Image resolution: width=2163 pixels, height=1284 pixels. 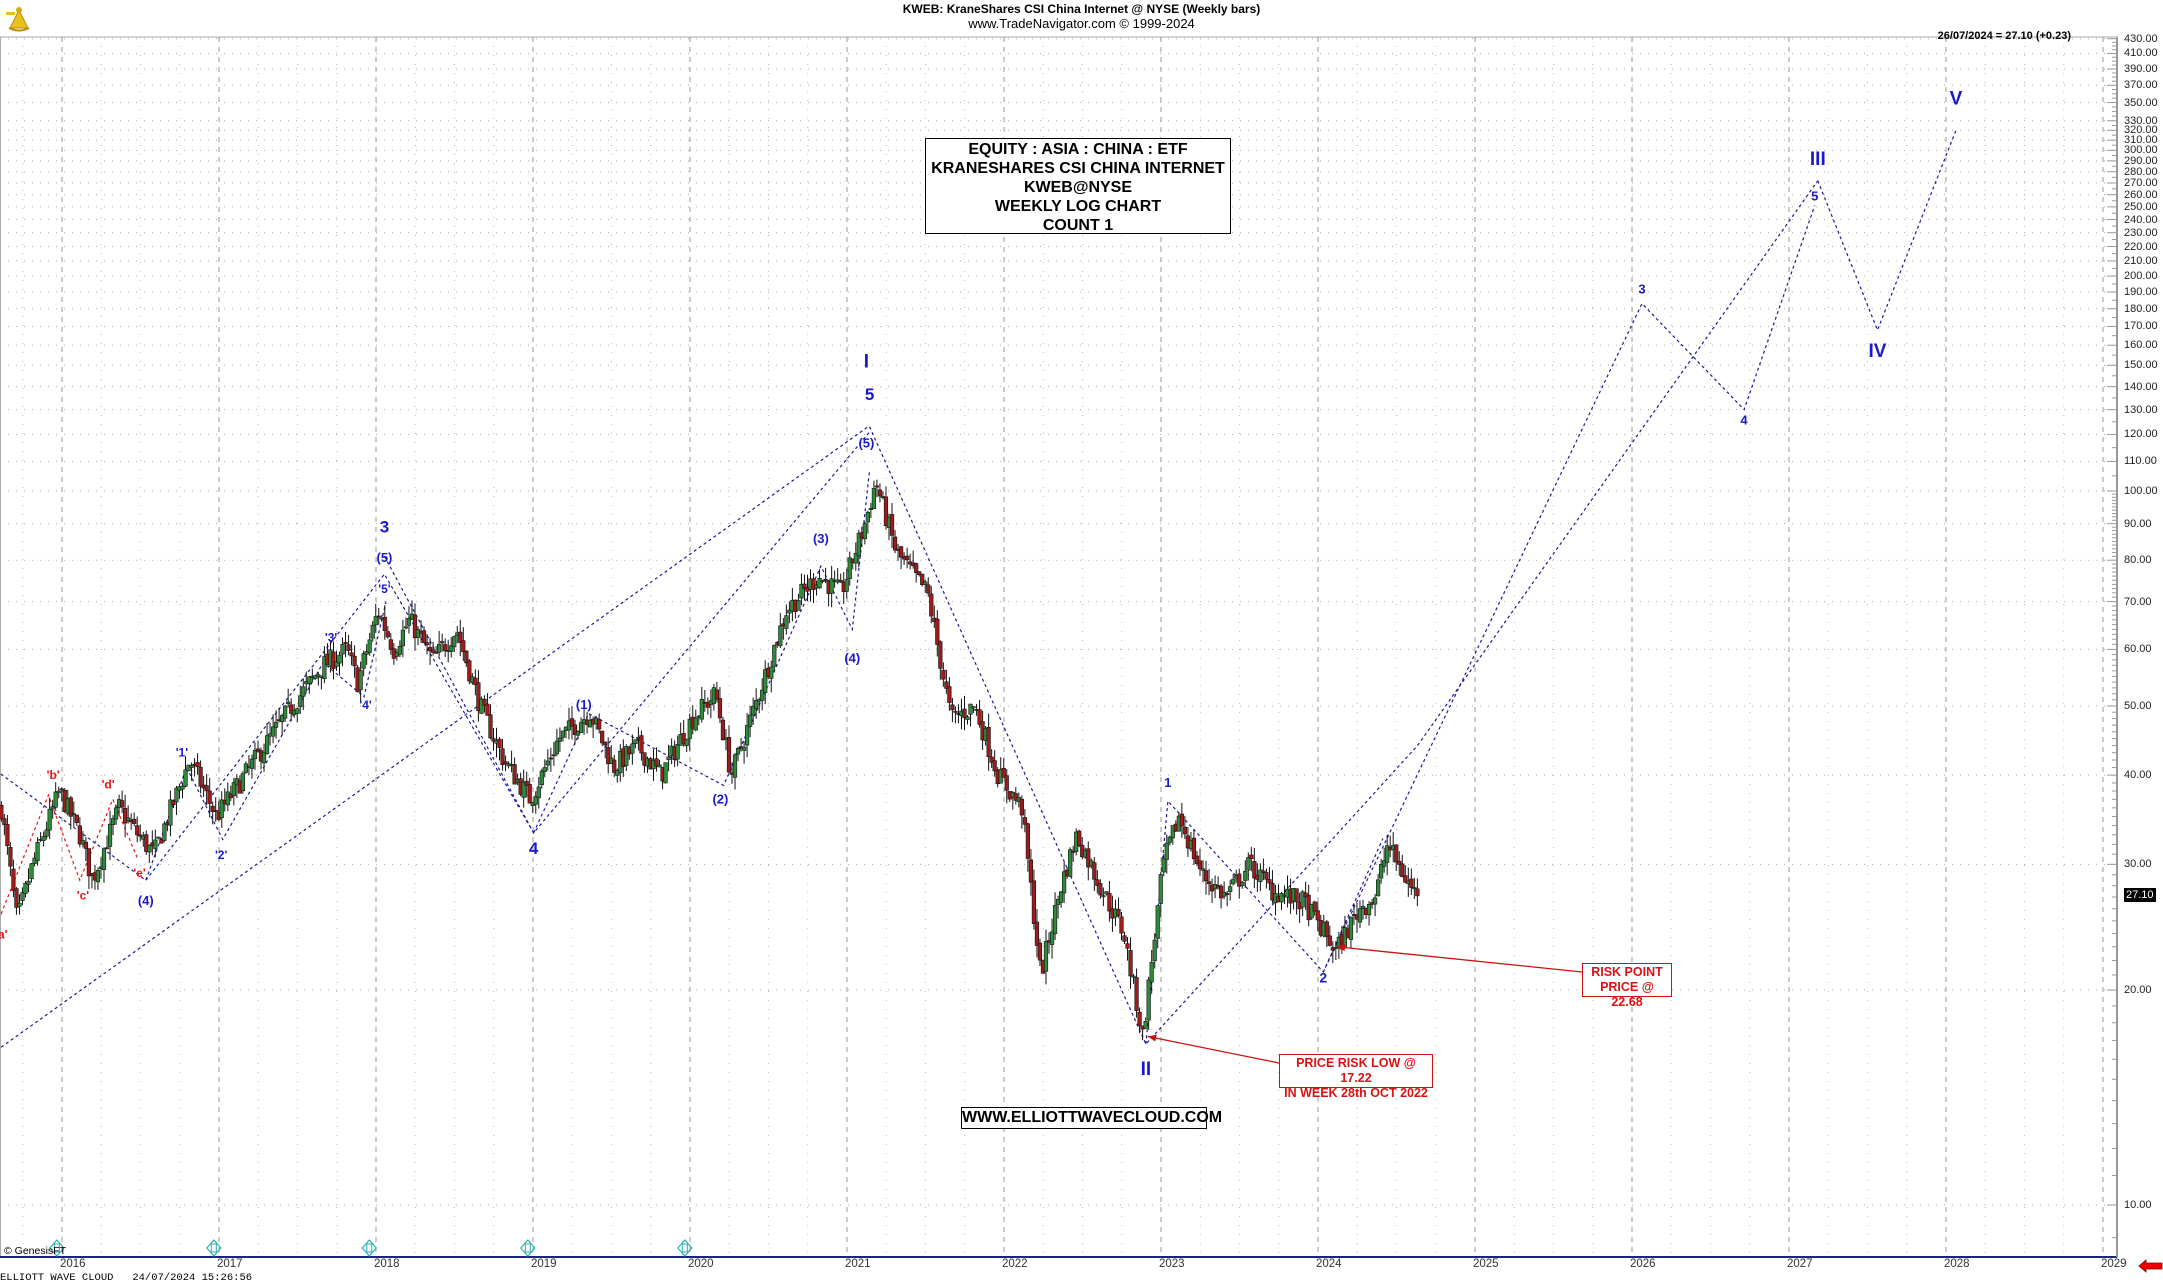 What do you see at coordinates (182, 752) in the screenshot?
I see `wave-label: '1'` at bounding box center [182, 752].